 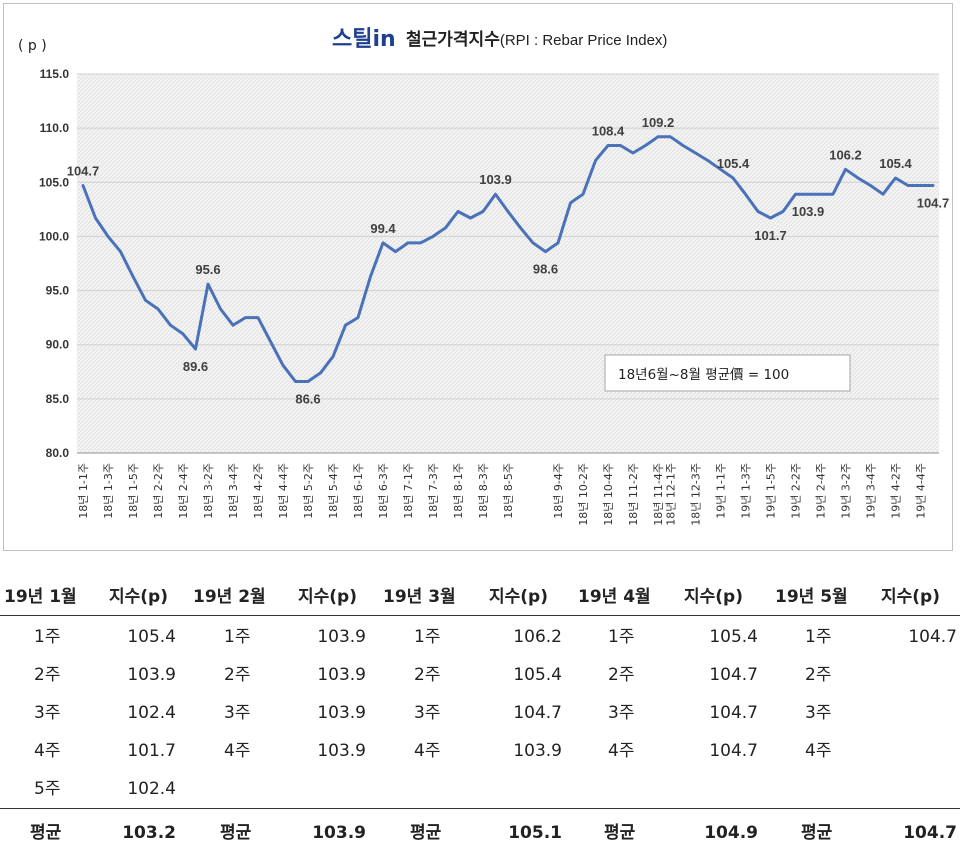 I want to click on table-label-cell: 5주, so click(x=47, y=789).